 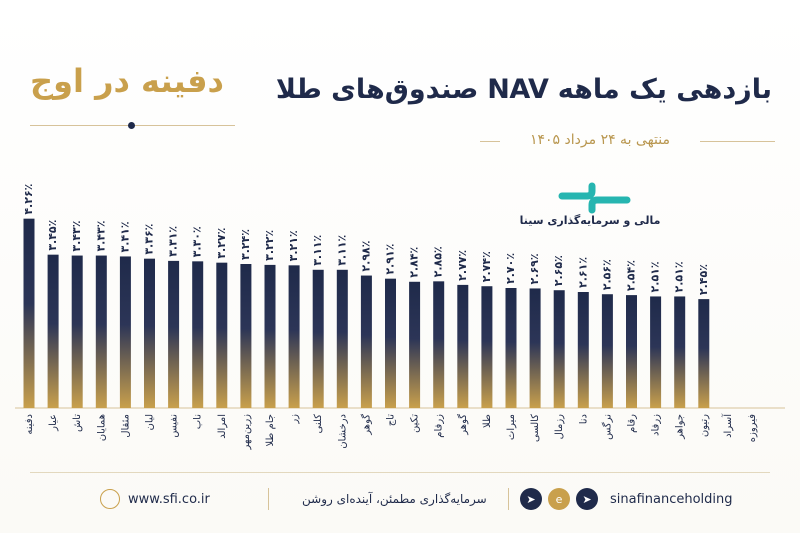 What do you see at coordinates (101, 427) in the screenshot?
I see `category-label: همایان` at bounding box center [101, 427].